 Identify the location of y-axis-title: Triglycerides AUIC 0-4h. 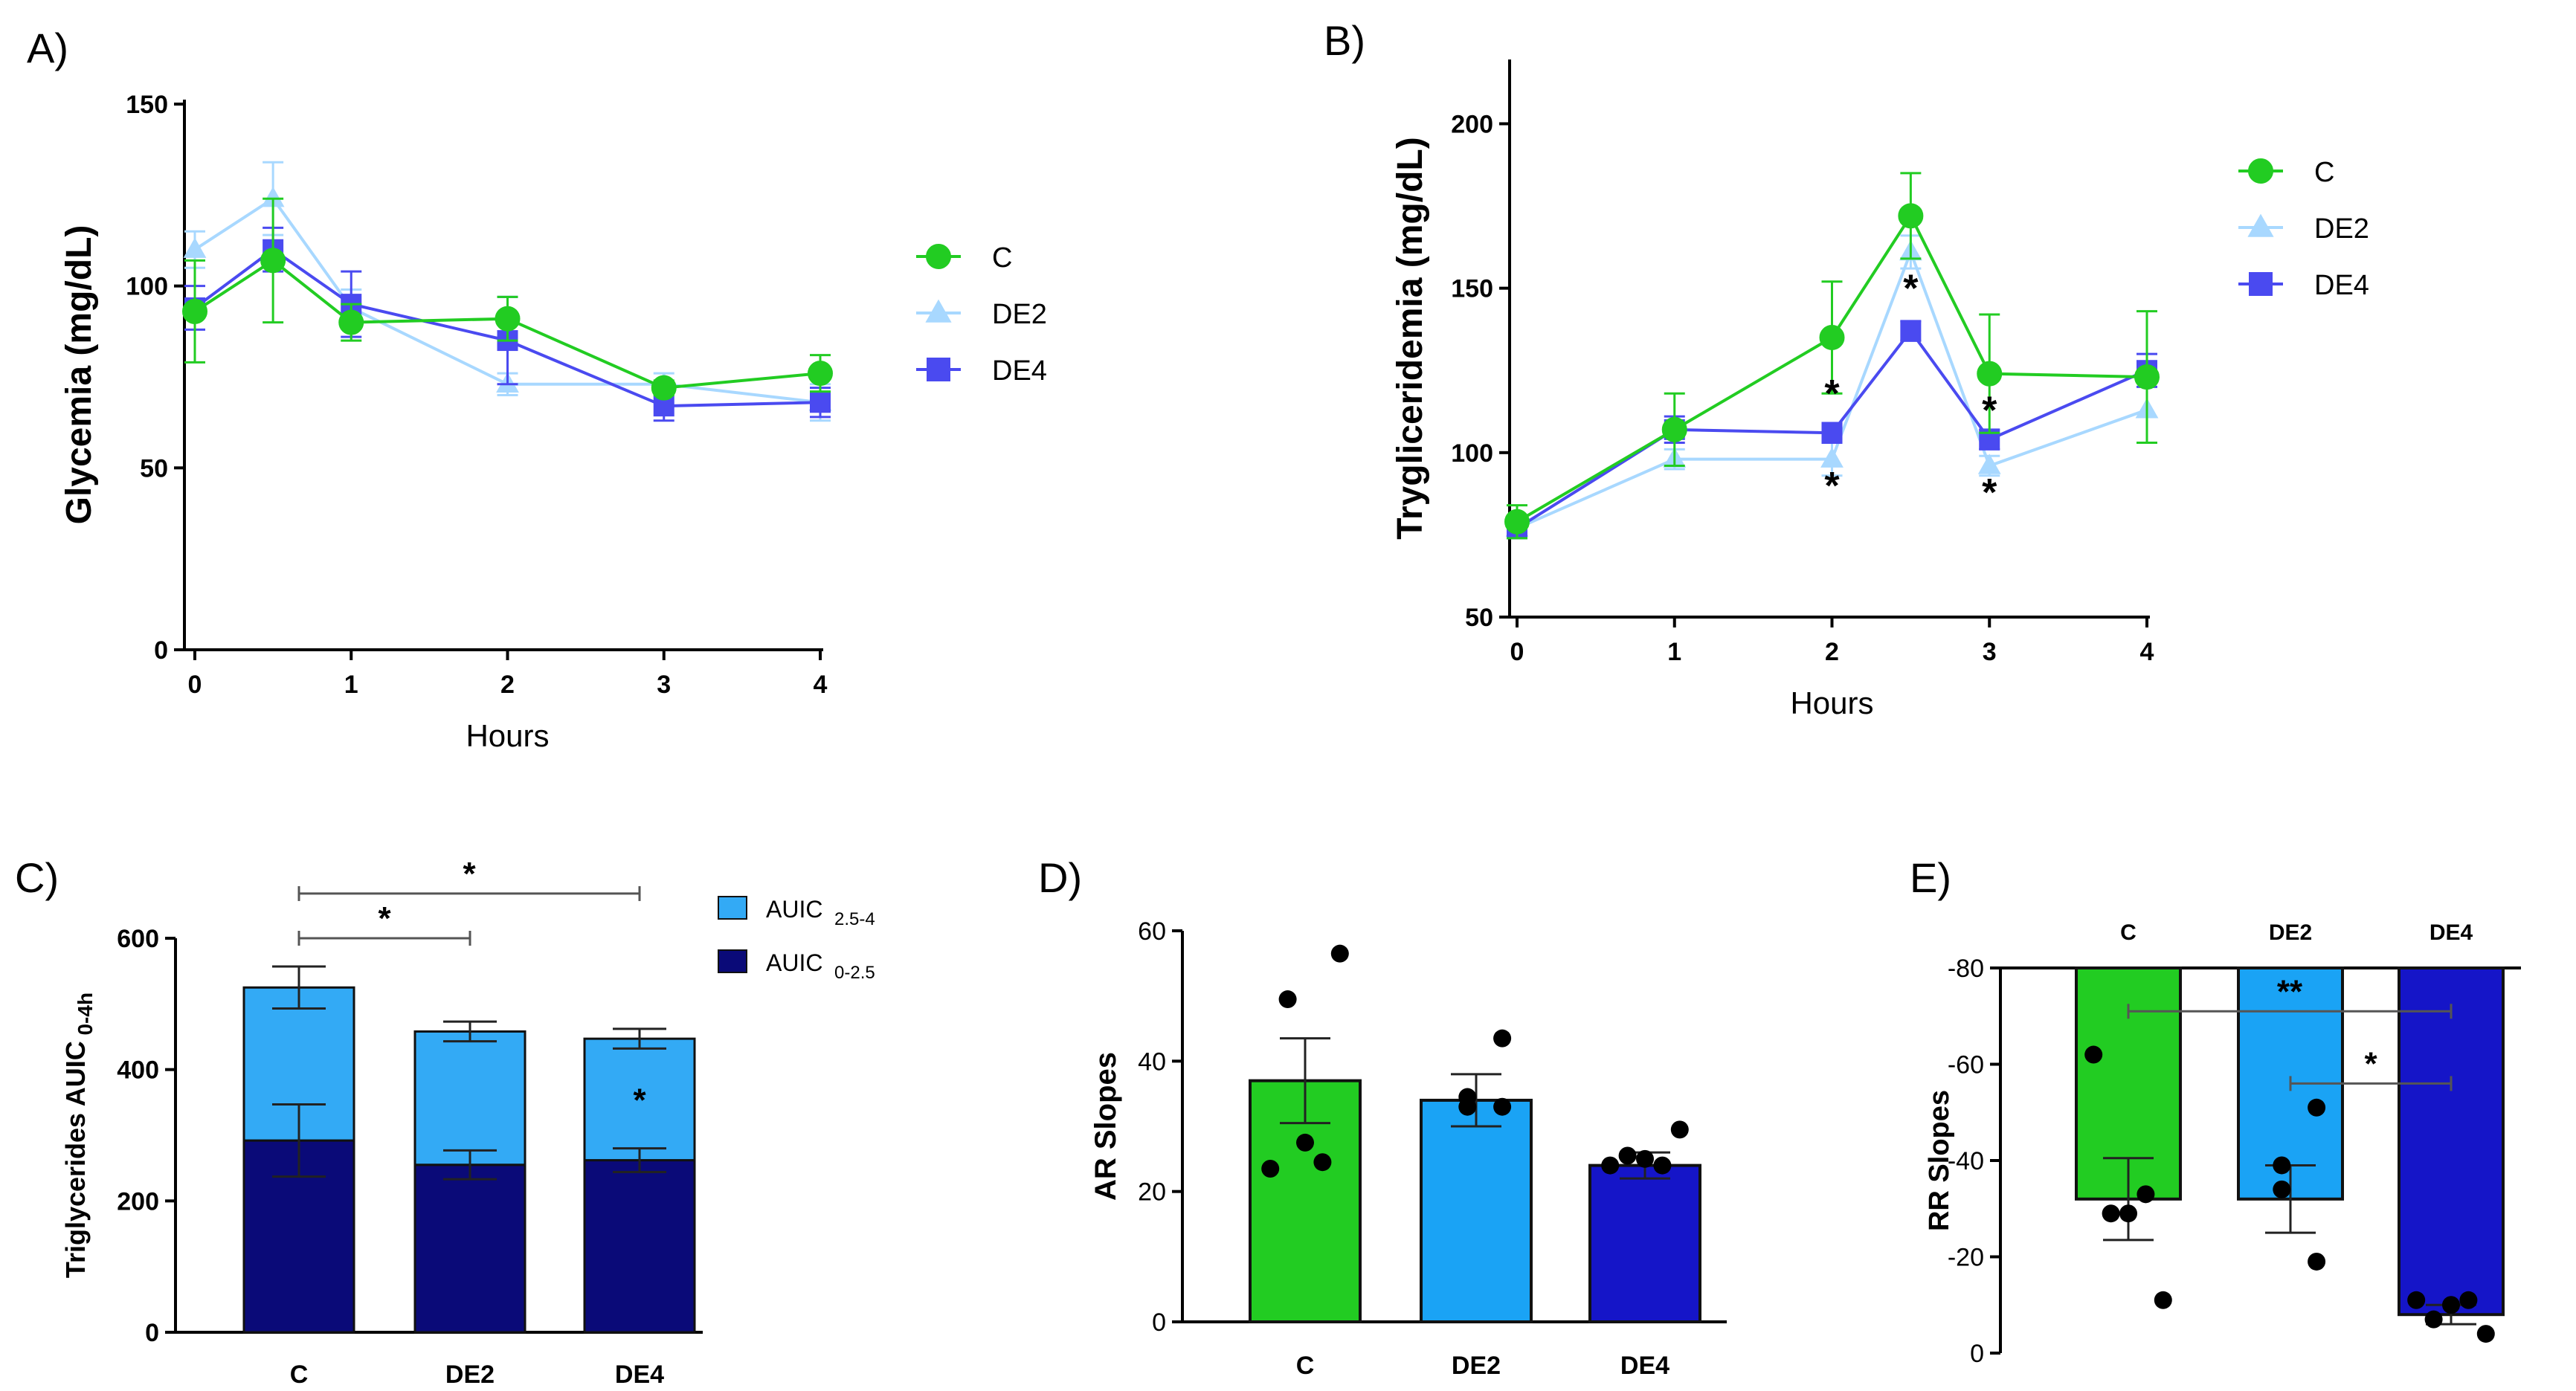
(78, 1135).